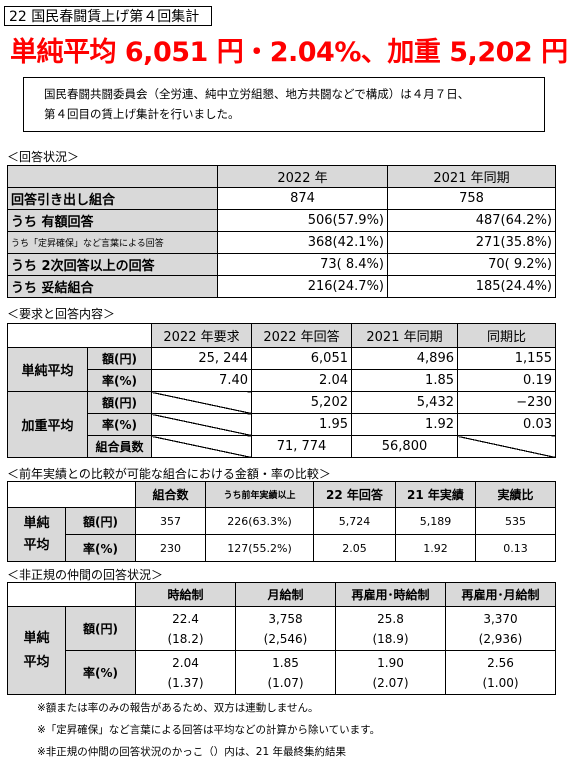 The width and height of the screenshot is (570, 765). I want to click on members-2022: 71, 774, so click(301, 446).